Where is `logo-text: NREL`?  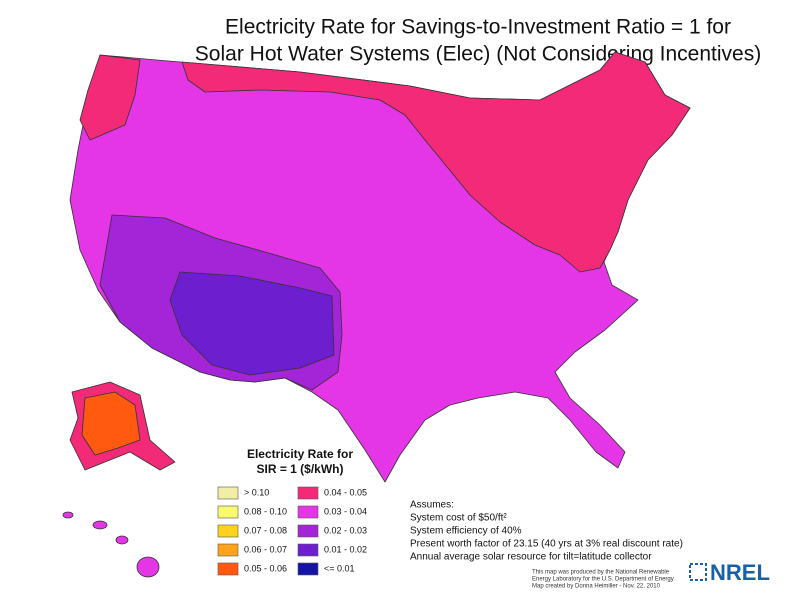
logo-text: NREL is located at coordinates (740, 572).